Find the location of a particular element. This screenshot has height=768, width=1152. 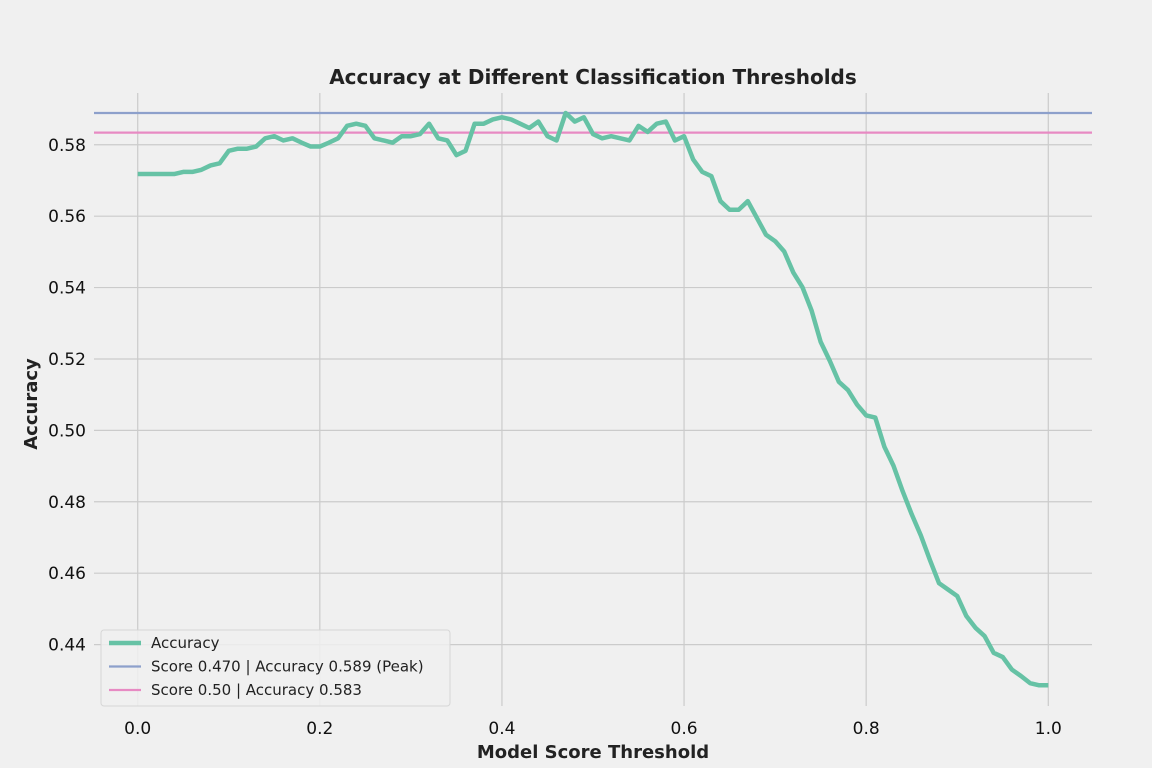

x-axis-title: Model Score Threshold is located at coordinates (593, 752).